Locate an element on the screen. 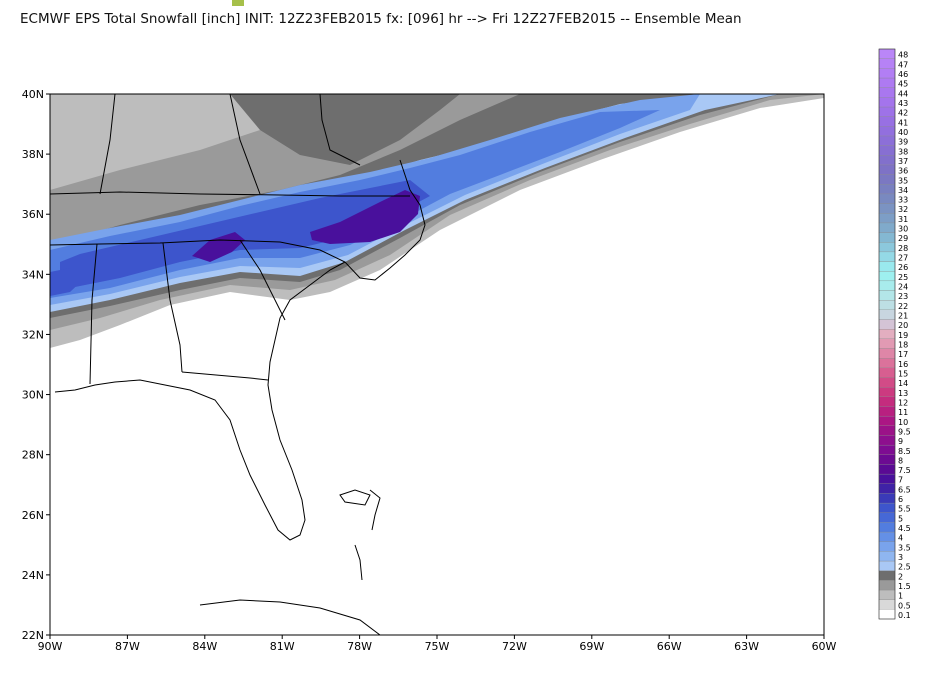  colorbar-label: 38 is located at coordinates (903, 151).